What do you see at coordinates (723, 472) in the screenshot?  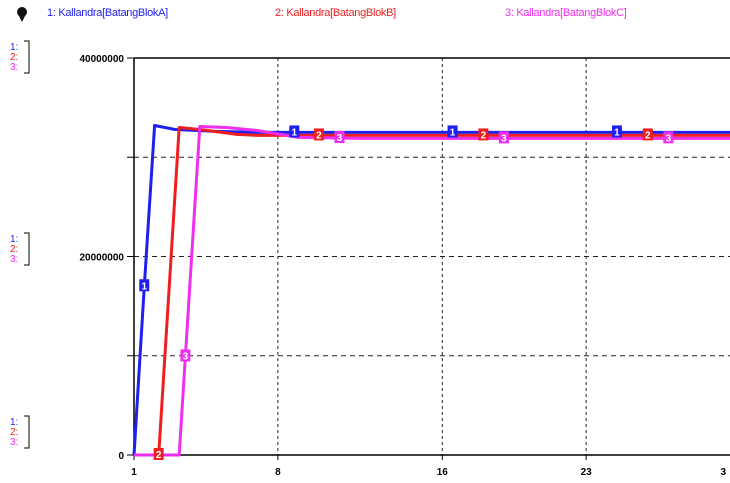 I see `x-tick-label-4: 3` at bounding box center [723, 472].